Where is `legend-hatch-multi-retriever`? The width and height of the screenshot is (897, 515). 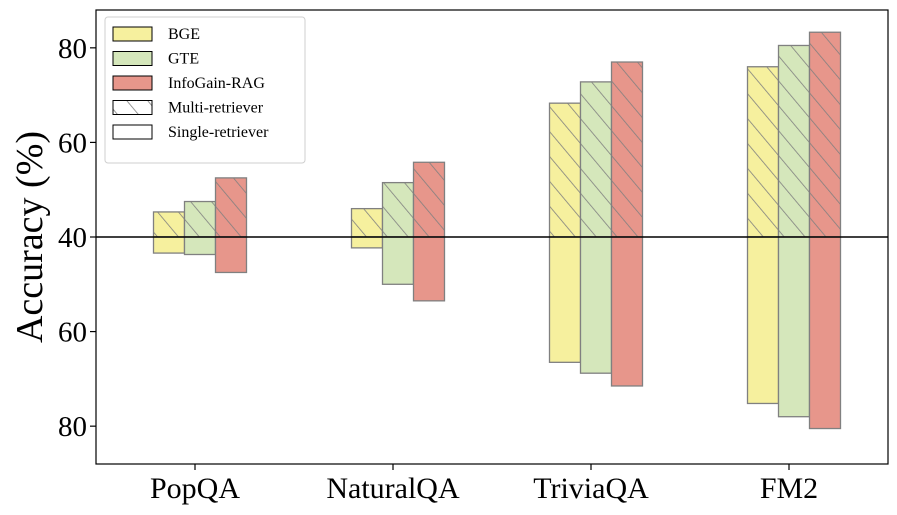
legend-hatch-multi-retriever is located at coordinates (132, 107).